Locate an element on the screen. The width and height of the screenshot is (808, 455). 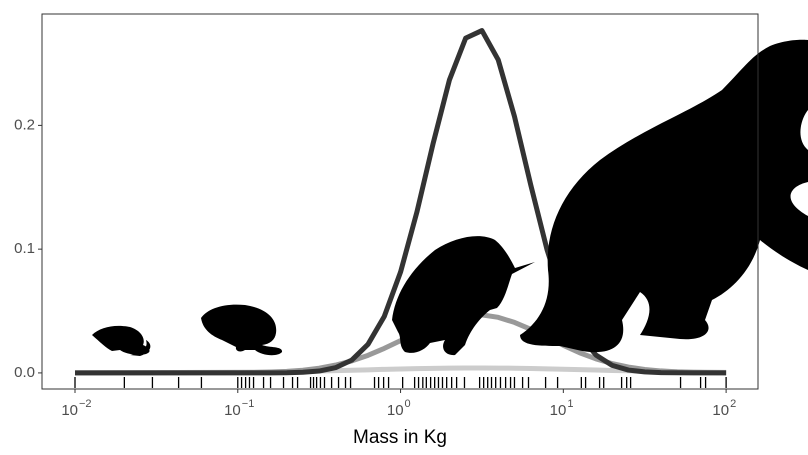
vole-silhouette is located at coordinates (242, 330).